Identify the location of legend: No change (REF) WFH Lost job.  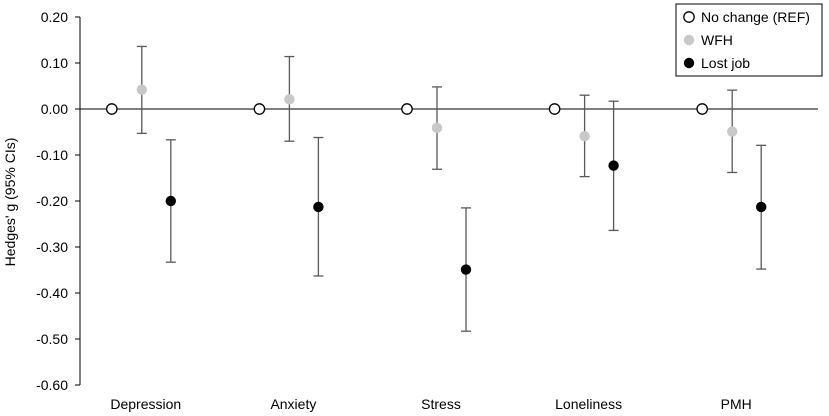
(749, 40).